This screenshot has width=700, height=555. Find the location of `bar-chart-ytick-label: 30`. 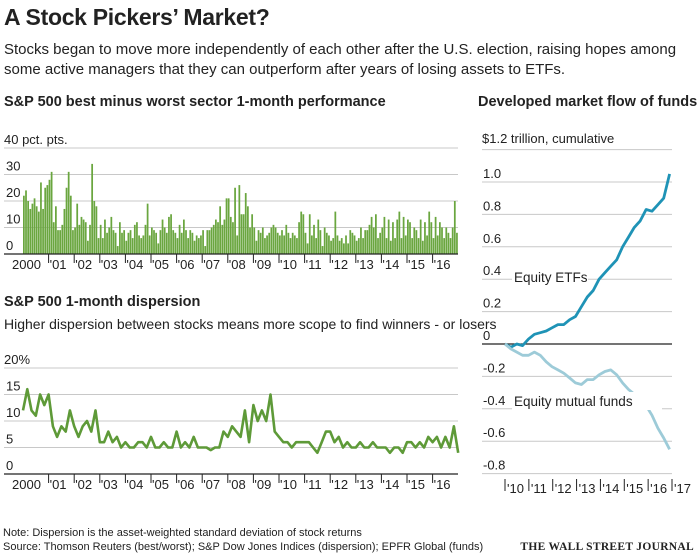

bar-chart-ytick-label: 30 is located at coordinates (13, 166).